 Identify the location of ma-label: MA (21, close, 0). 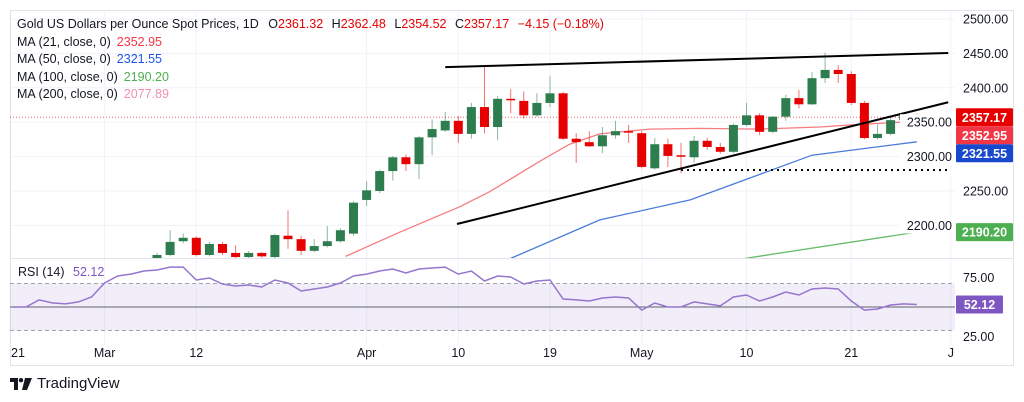
(64, 41).